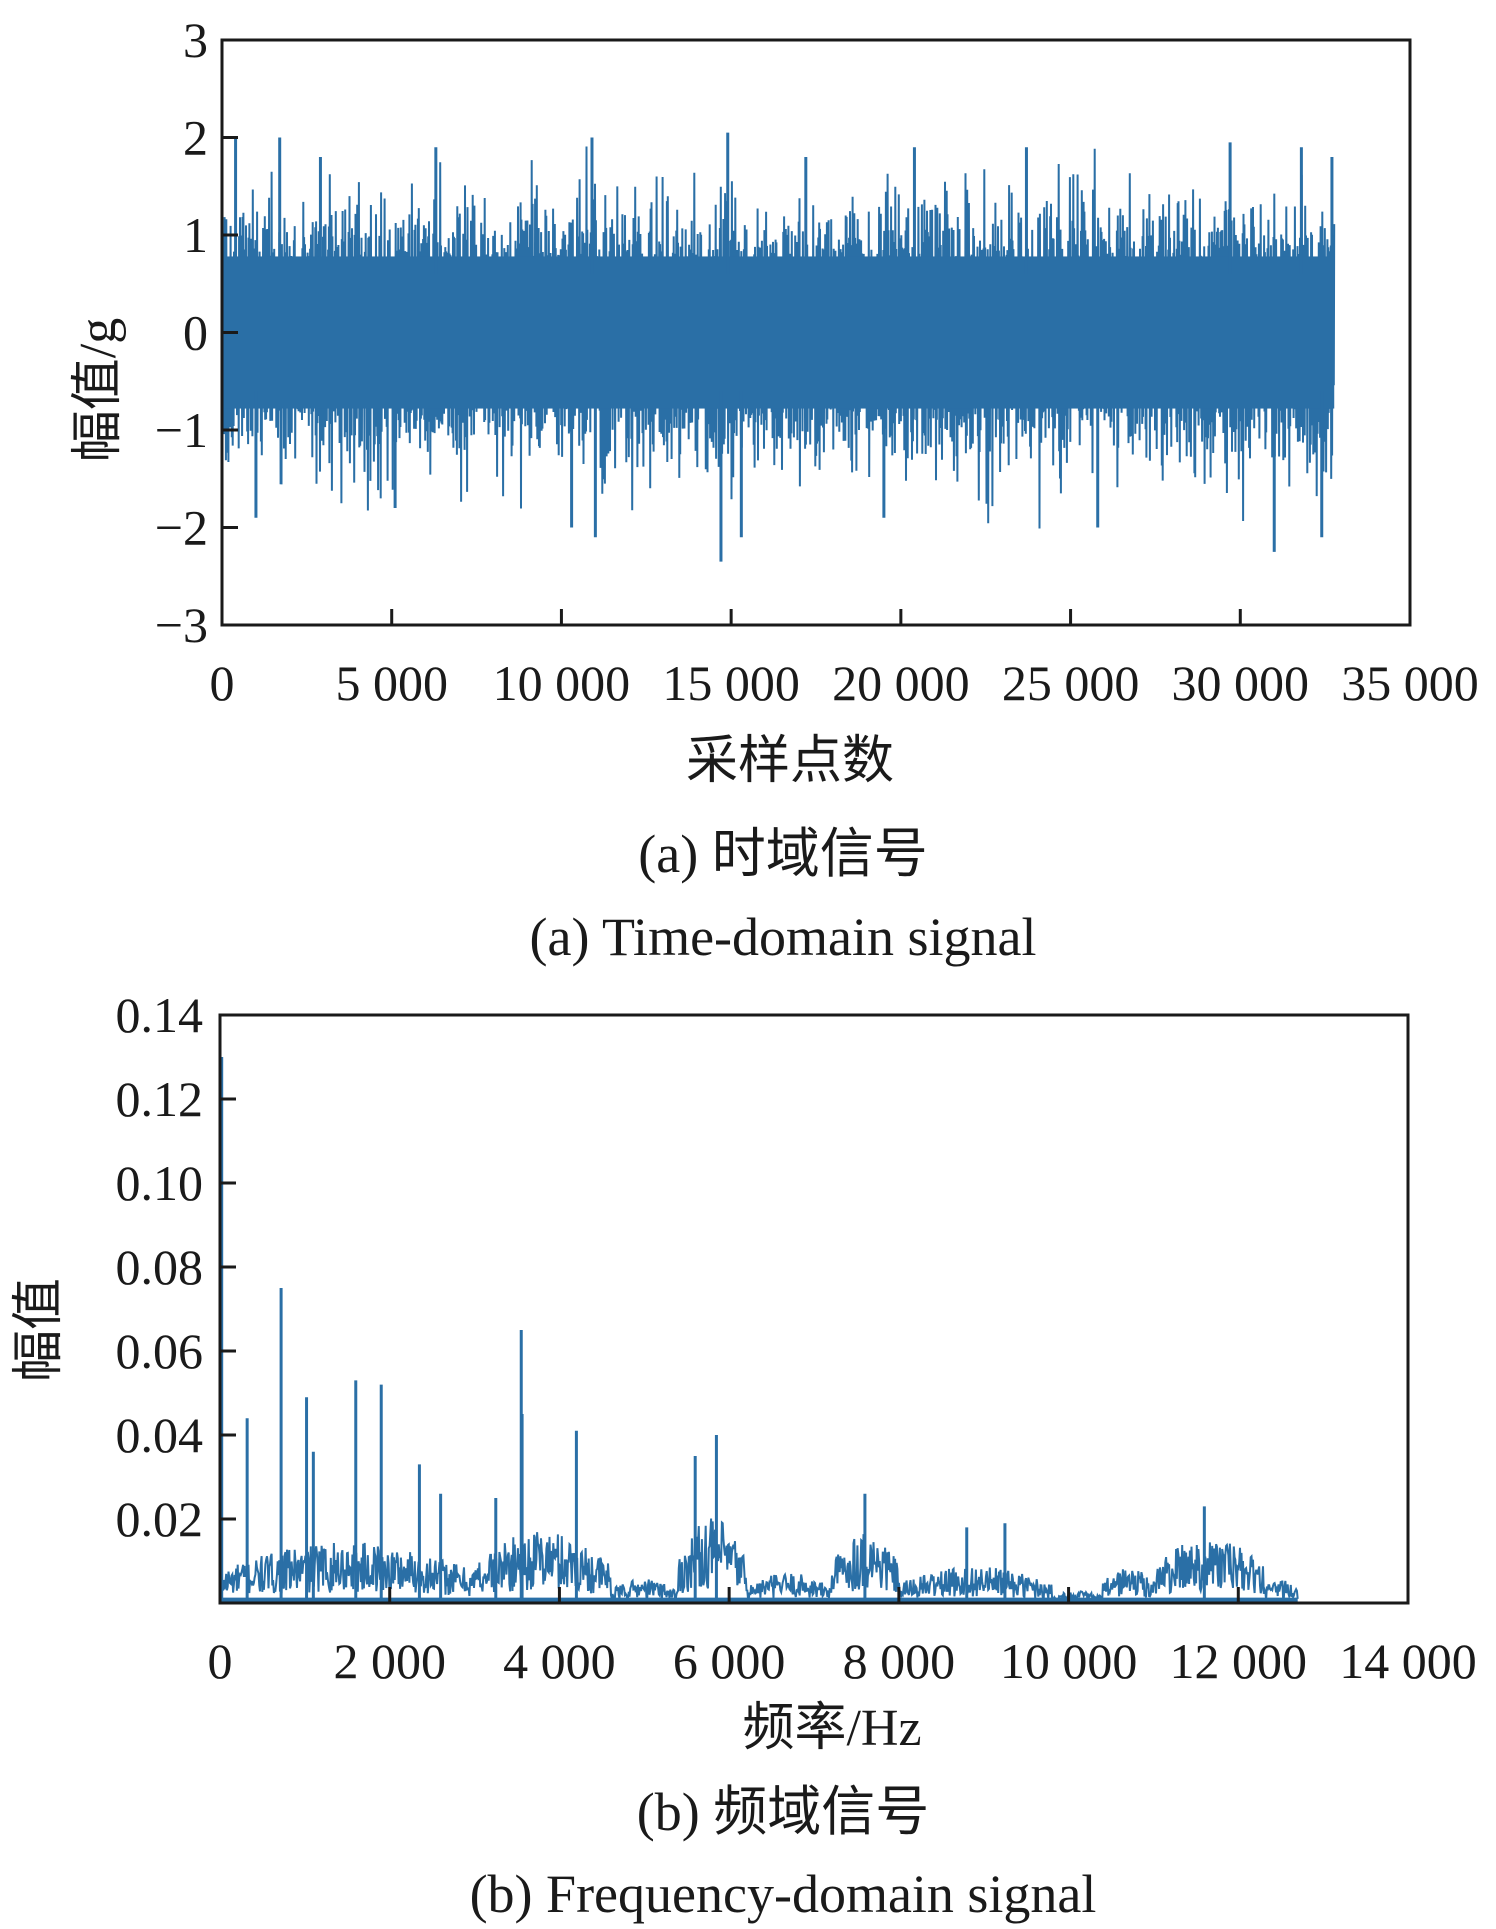 This screenshot has width=1496, height=1929. I want to click on time-domain-x-tick-label: 25 000, so click(1071, 683).